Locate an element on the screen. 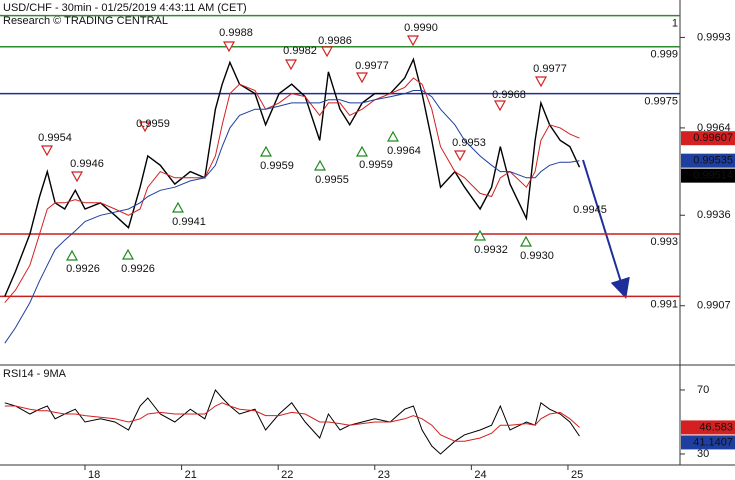  annotation-label: 0.9955 is located at coordinates (332, 180).